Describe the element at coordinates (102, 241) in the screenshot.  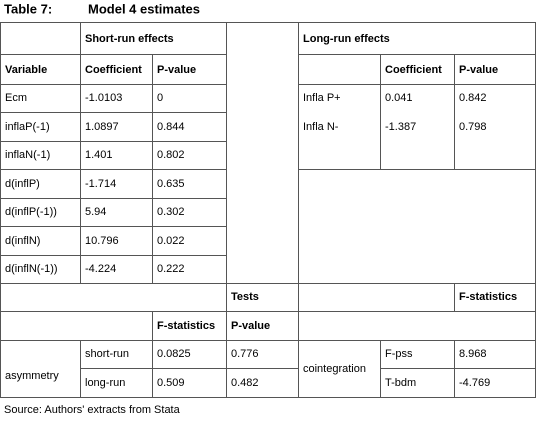
I see `cell-value: 10.796` at that location.